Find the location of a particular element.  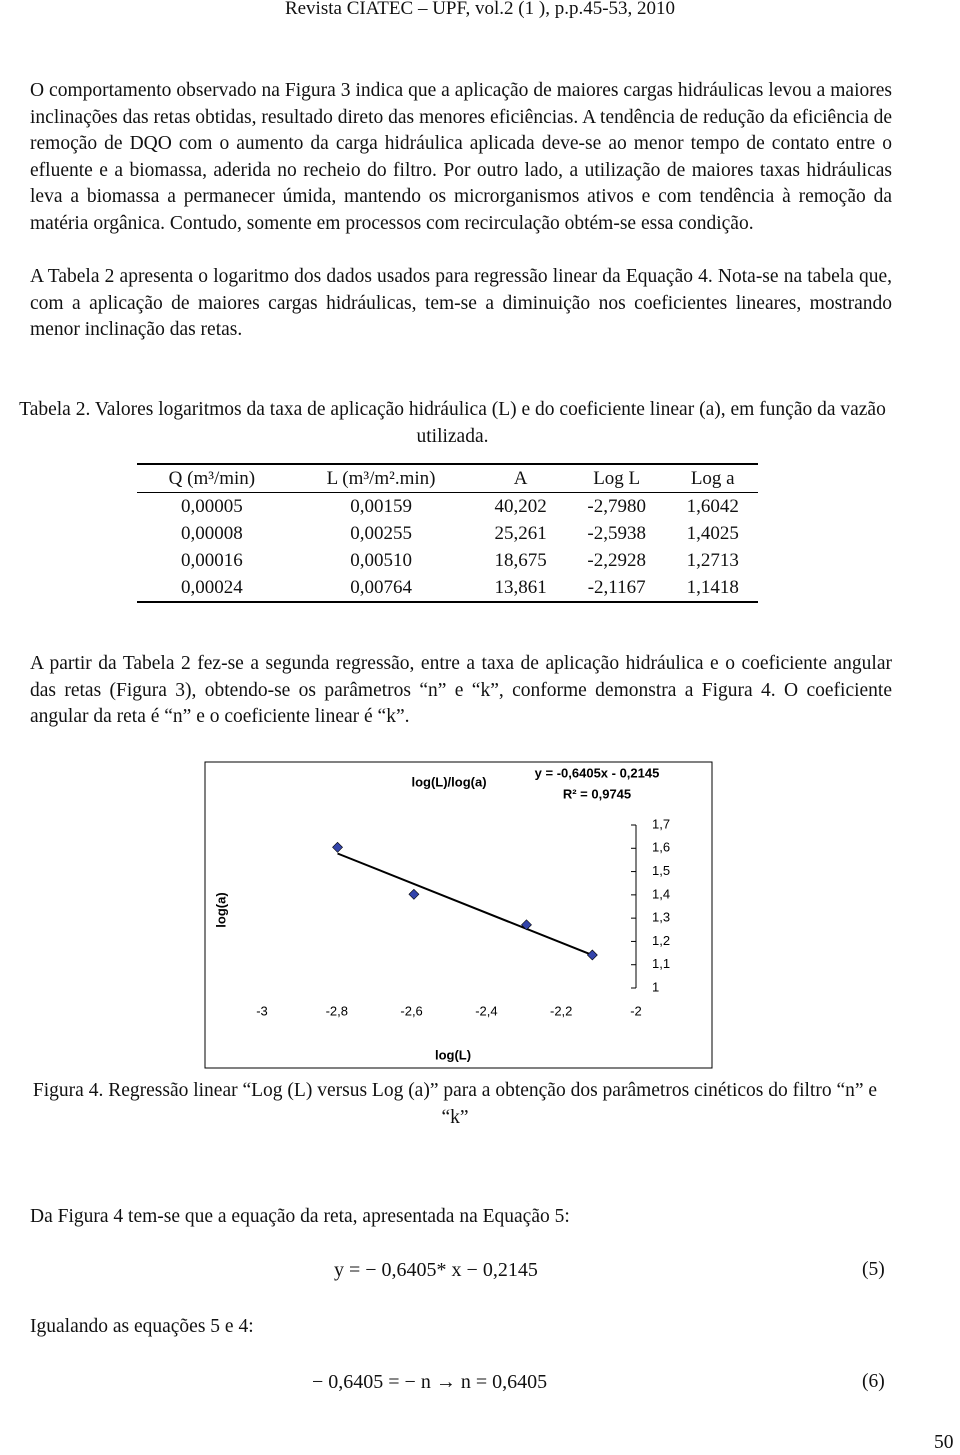

chart-frame is located at coordinates (458, 915).